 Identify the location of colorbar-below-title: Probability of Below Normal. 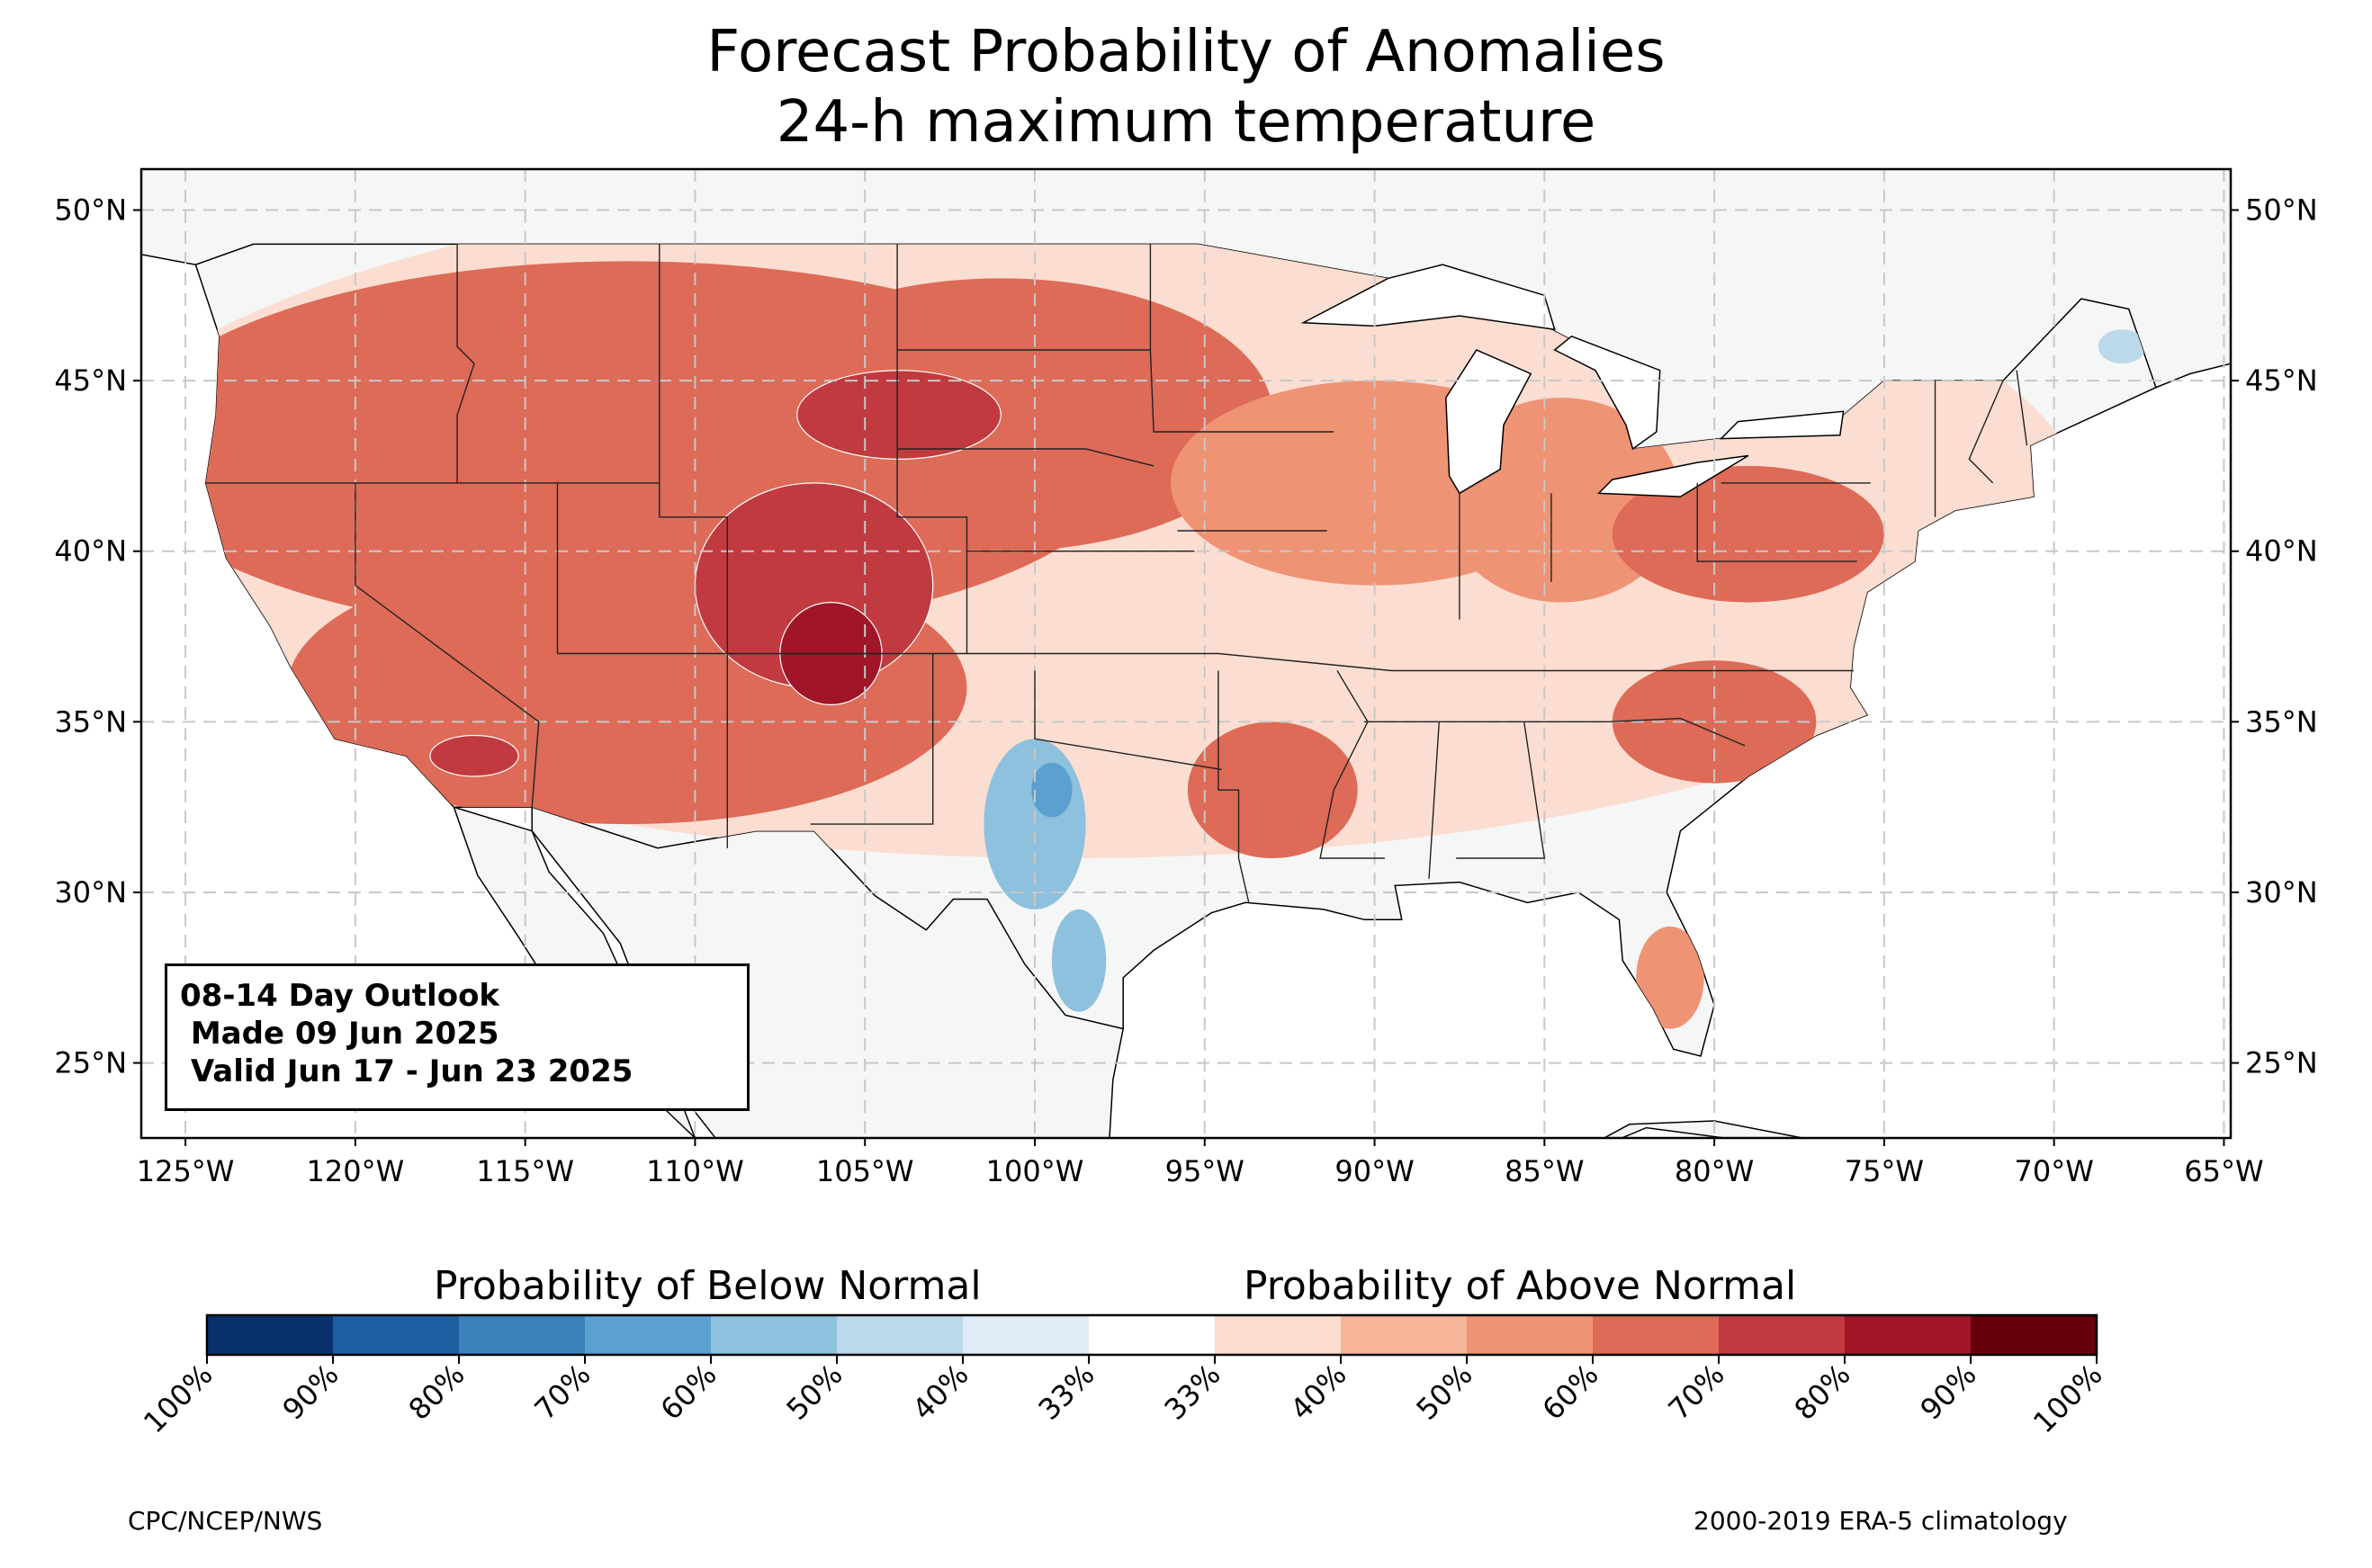
(708, 1286).